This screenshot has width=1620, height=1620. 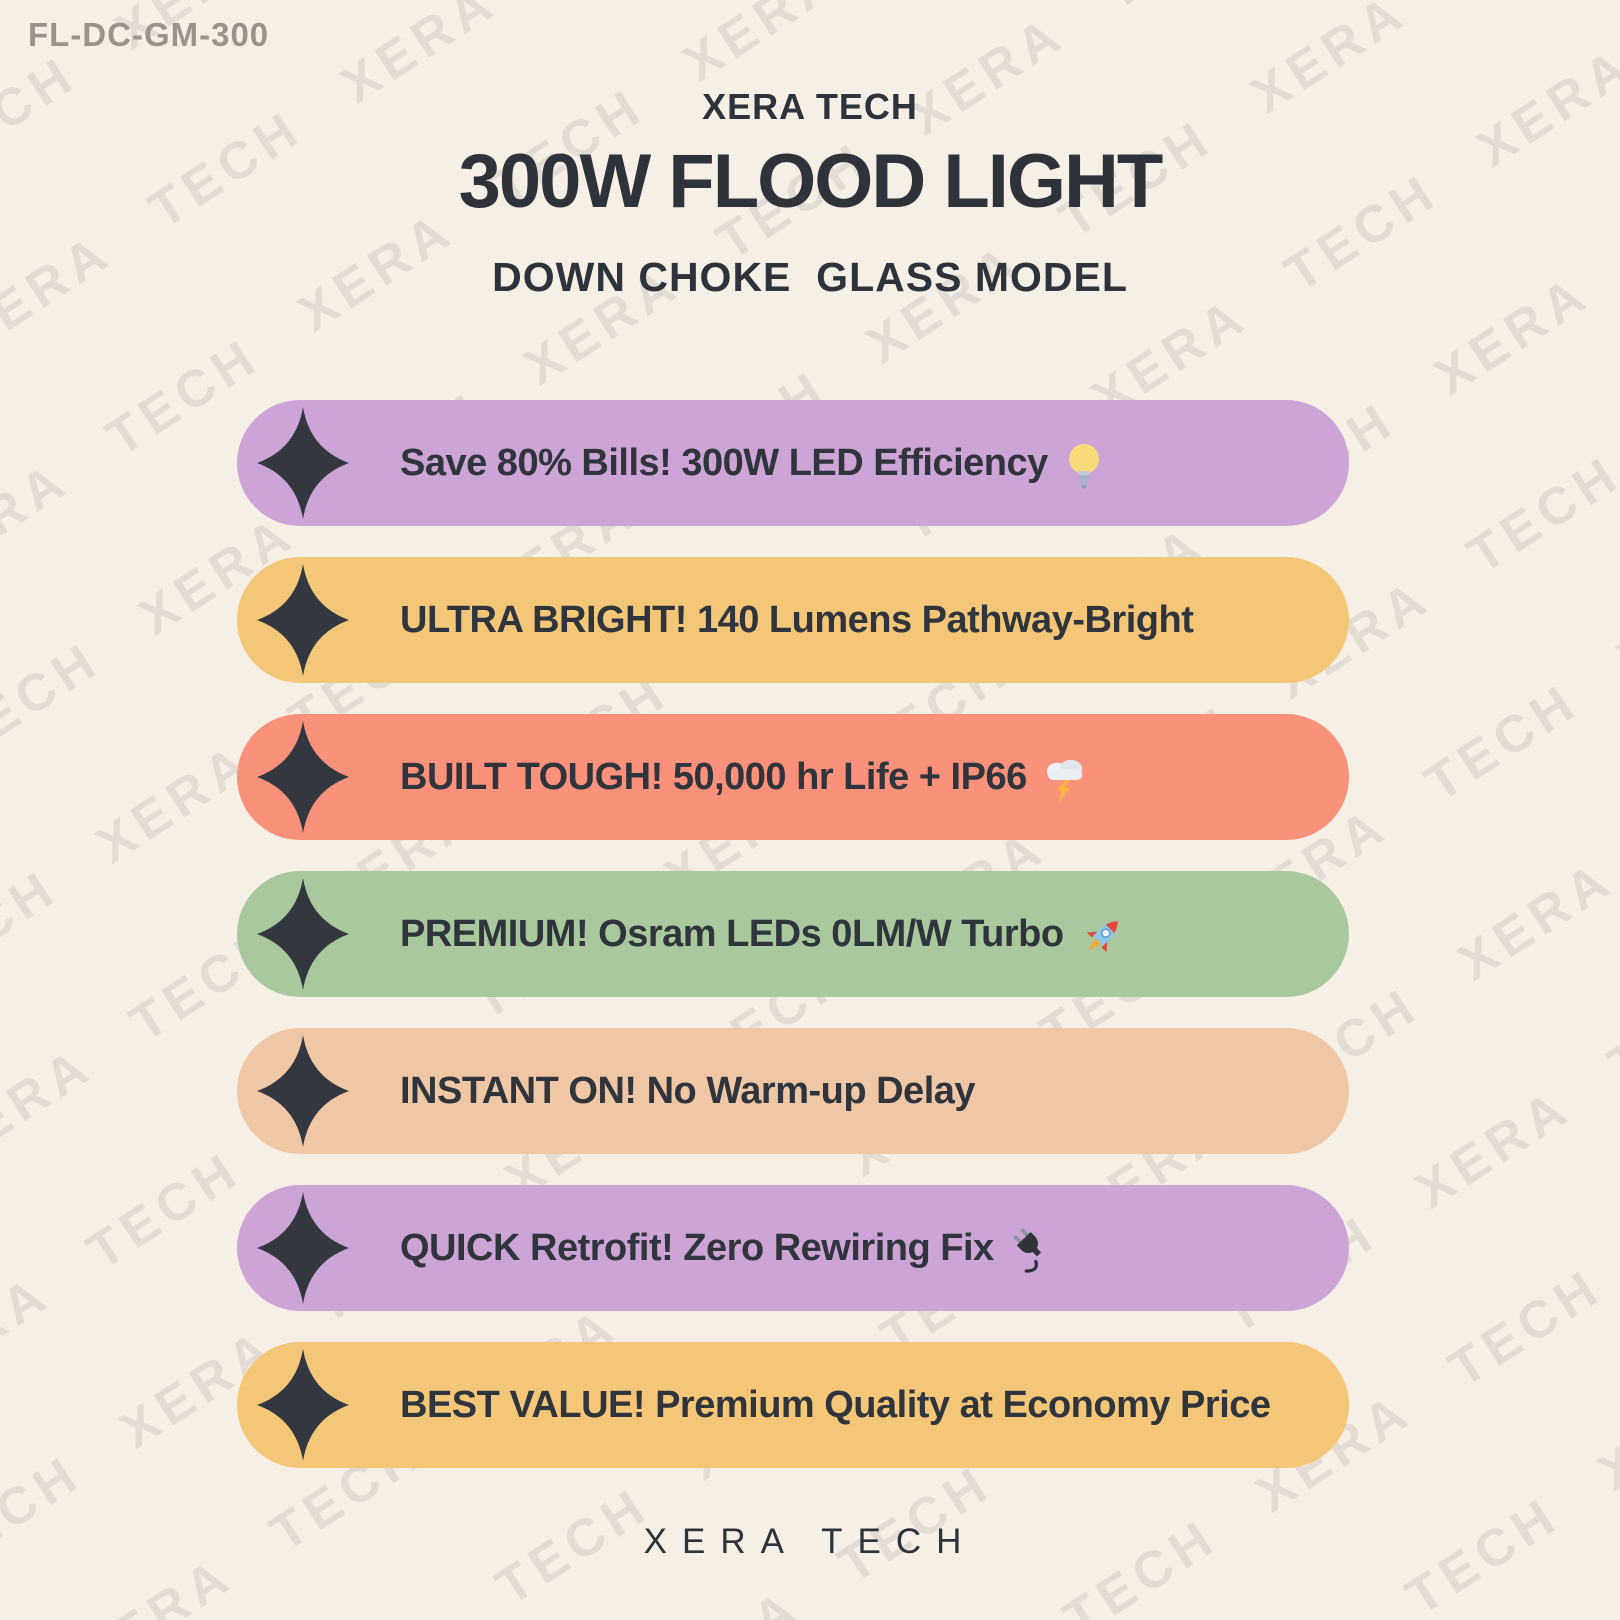 What do you see at coordinates (697, 1247) in the screenshot?
I see `feature-text: QUICK Retrofit! Zero Rewiring Fix` at bounding box center [697, 1247].